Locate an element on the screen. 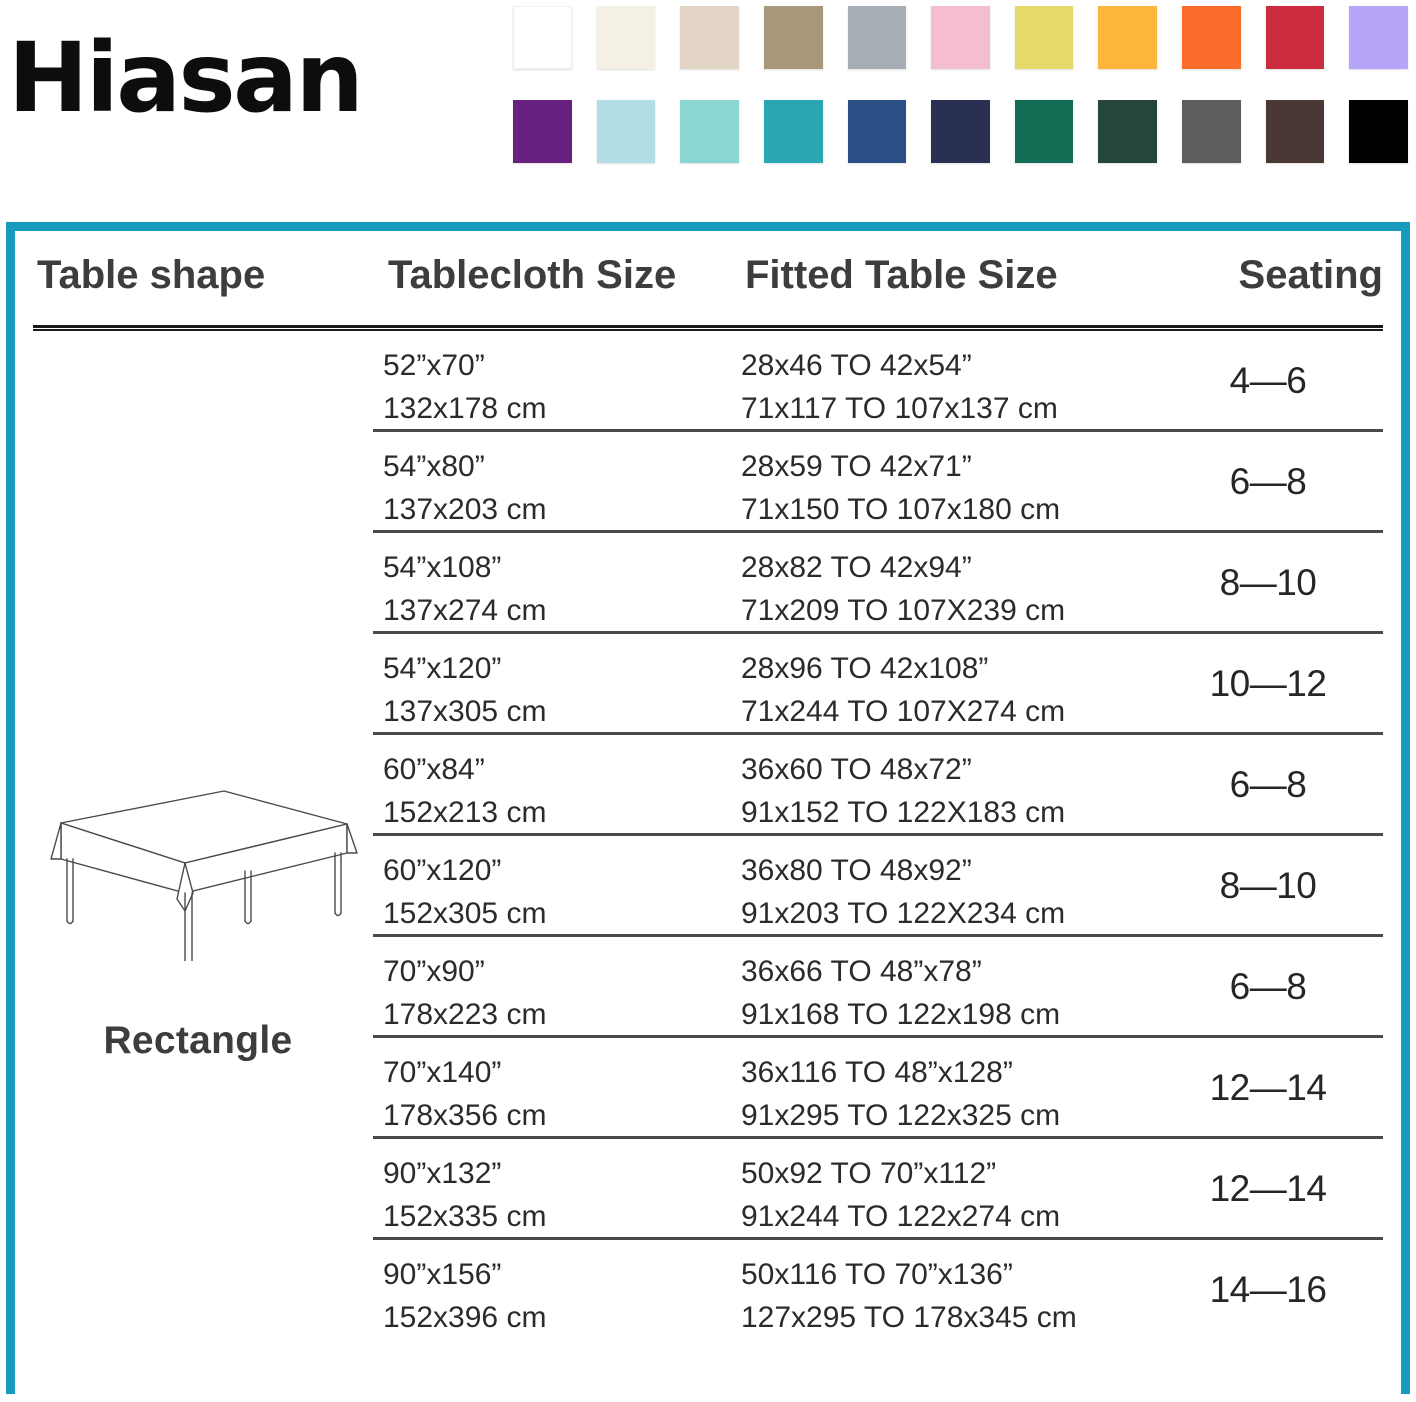  color-swatch-charcoal-gray is located at coordinates (1211, 131).